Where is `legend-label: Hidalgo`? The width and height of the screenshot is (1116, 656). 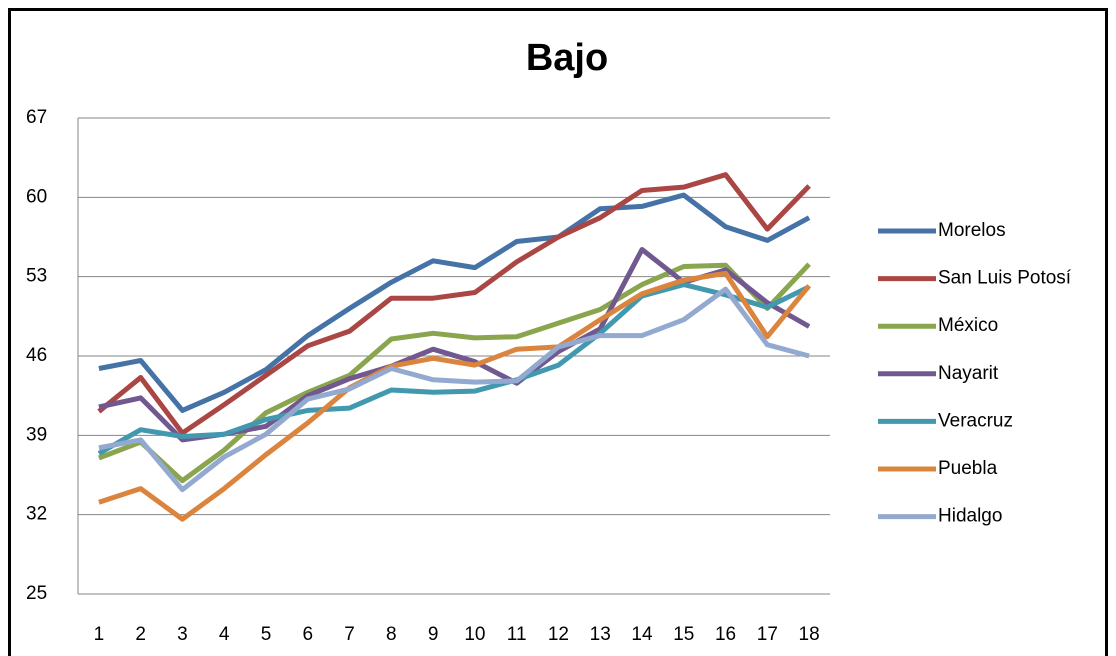 legend-label: Hidalgo is located at coordinates (970, 516).